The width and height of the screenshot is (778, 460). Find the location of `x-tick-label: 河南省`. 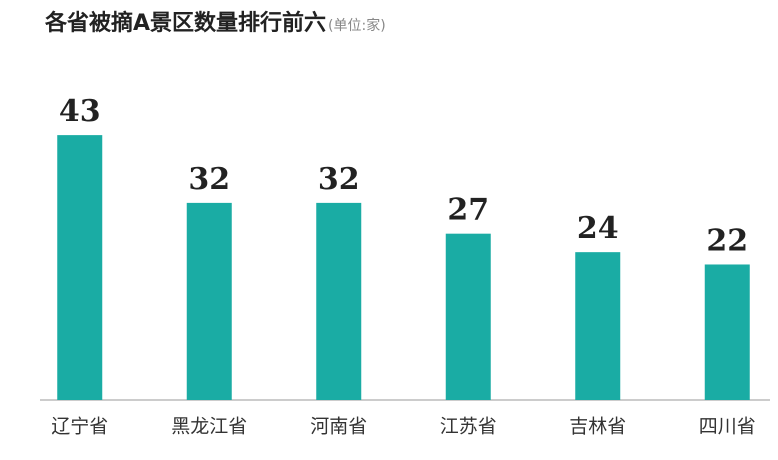

x-tick-label: 河南省 is located at coordinates (338, 427).